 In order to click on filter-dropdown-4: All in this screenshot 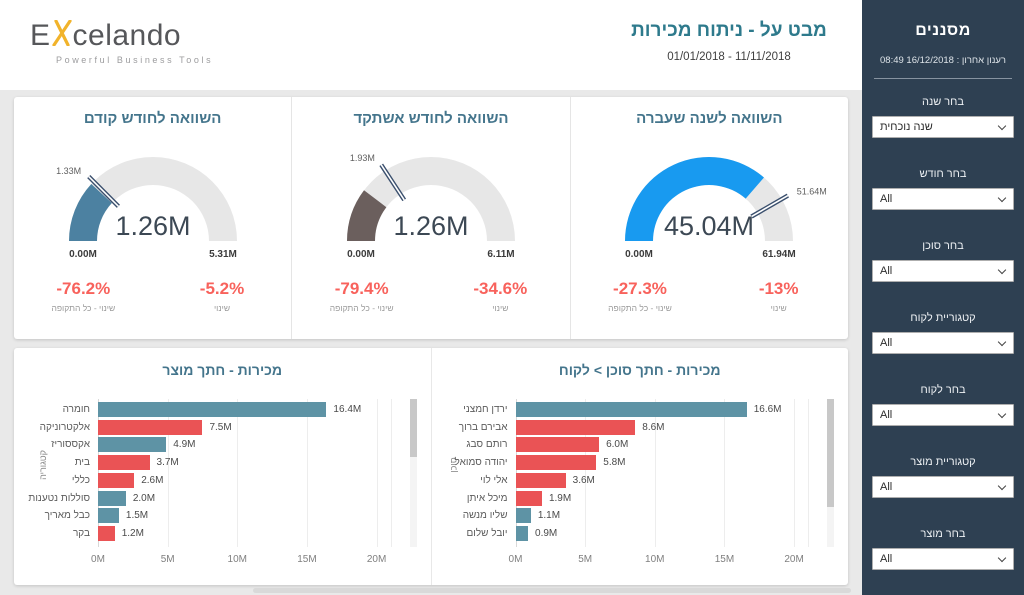, I will do `click(943, 343)`.